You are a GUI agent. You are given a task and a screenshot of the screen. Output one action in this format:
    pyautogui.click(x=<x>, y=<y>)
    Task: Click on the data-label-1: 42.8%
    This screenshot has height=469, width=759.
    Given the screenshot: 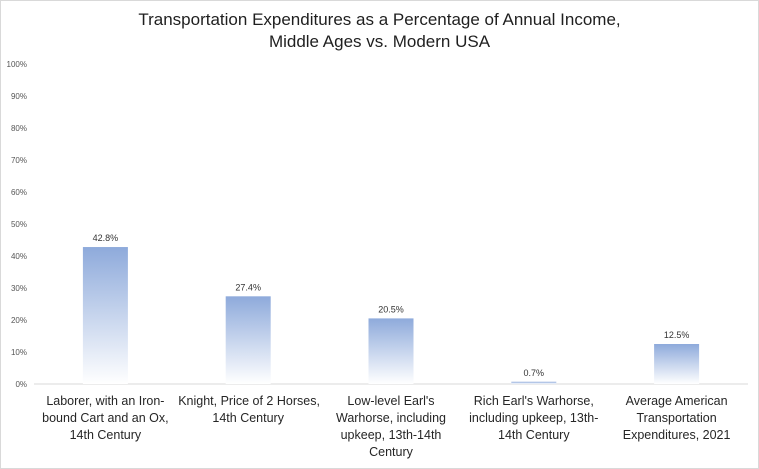 What is the action you would take?
    pyautogui.click(x=106, y=238)
    